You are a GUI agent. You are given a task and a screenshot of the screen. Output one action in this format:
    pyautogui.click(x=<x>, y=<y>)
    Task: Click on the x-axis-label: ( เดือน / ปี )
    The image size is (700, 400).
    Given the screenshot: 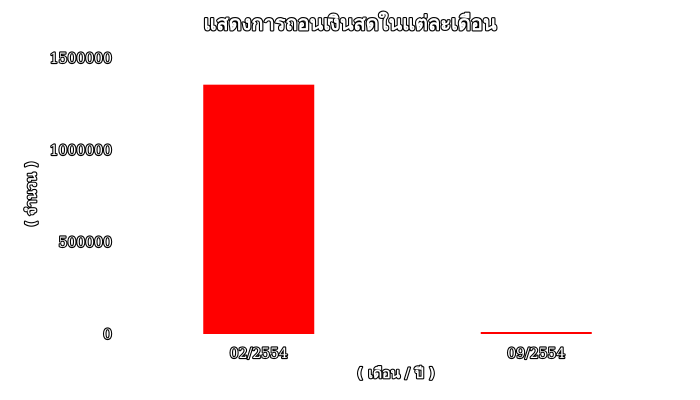 What is the action you would take?
    pyautogui.click(x=396, y=374)
    